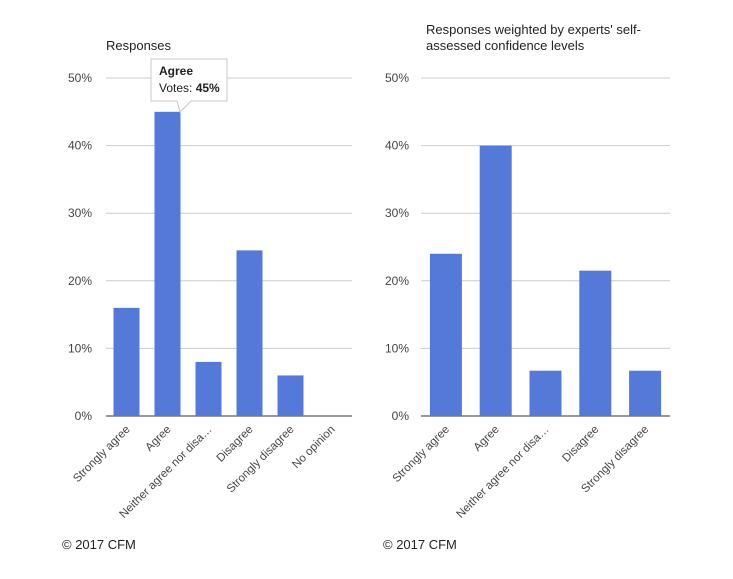 The width and height of the screenshot is (733, 579). I want to click on chart-title-line-1: Responses weighted by experts' self-, so click(533, 29).